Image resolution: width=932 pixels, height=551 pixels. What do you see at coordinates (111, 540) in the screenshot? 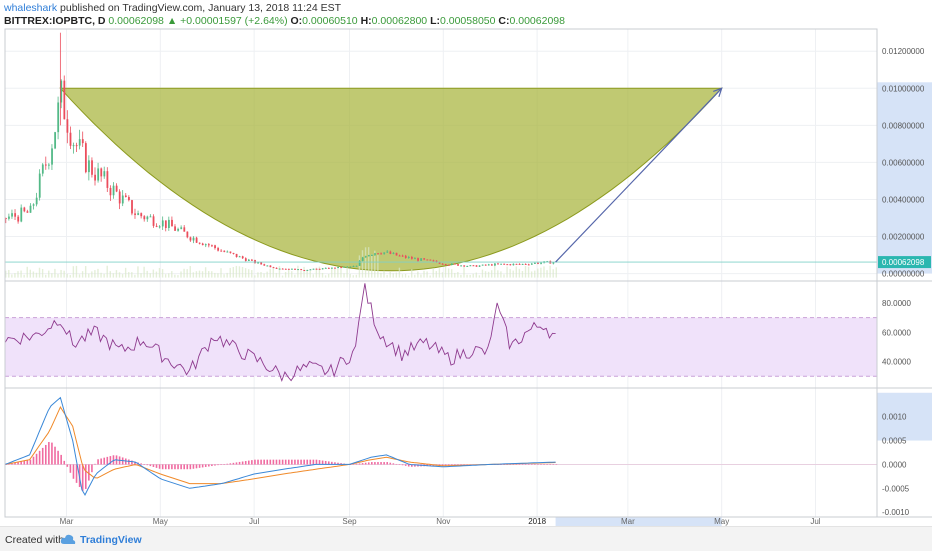
I see `tradingview-brand-link: TradingView` at bounding box center [111, 540].